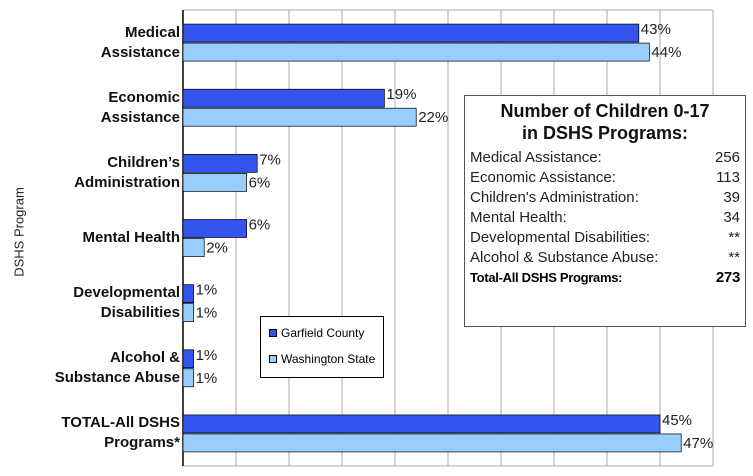  I want to click on inset-row: Economic Assistance: 113, so click(605, 178).